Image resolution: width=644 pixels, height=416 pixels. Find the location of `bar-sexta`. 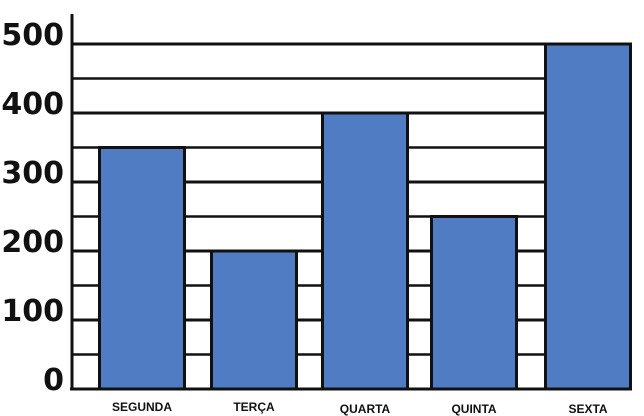

bar-sexta is located at coordinates (588, 216).